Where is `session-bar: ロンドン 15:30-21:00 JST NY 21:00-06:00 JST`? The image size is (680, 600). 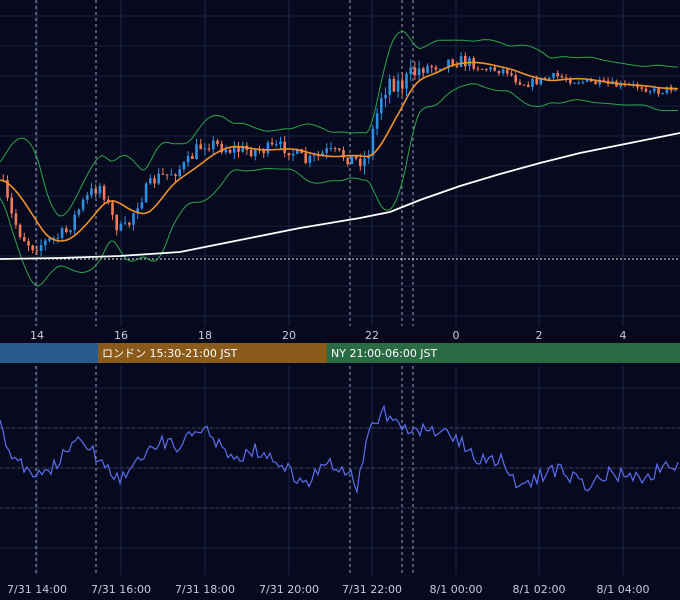
session-bar: ロンドン 15:30-21:00 JST NY 21:00-06:00 JST is located at coordinates (340, 353).